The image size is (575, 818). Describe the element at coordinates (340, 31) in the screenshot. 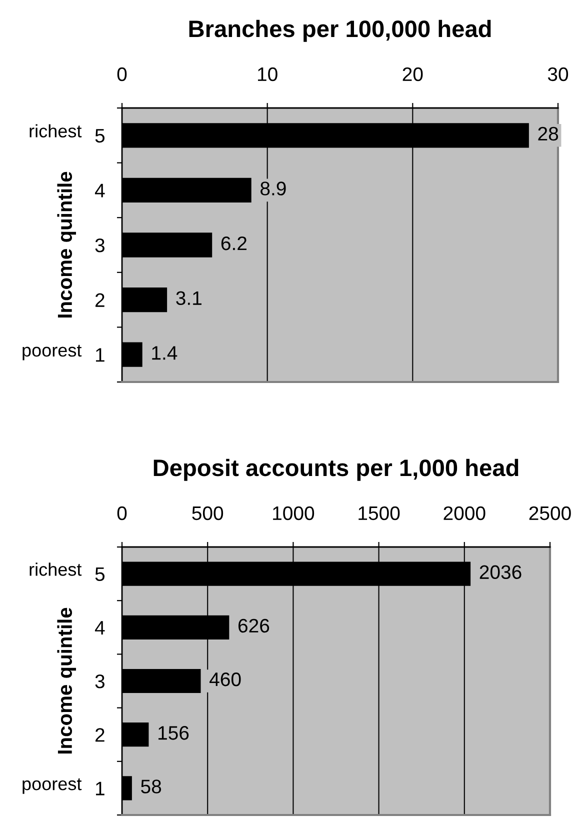

I see `chart-title: Branches per 100,000 head` at that location.